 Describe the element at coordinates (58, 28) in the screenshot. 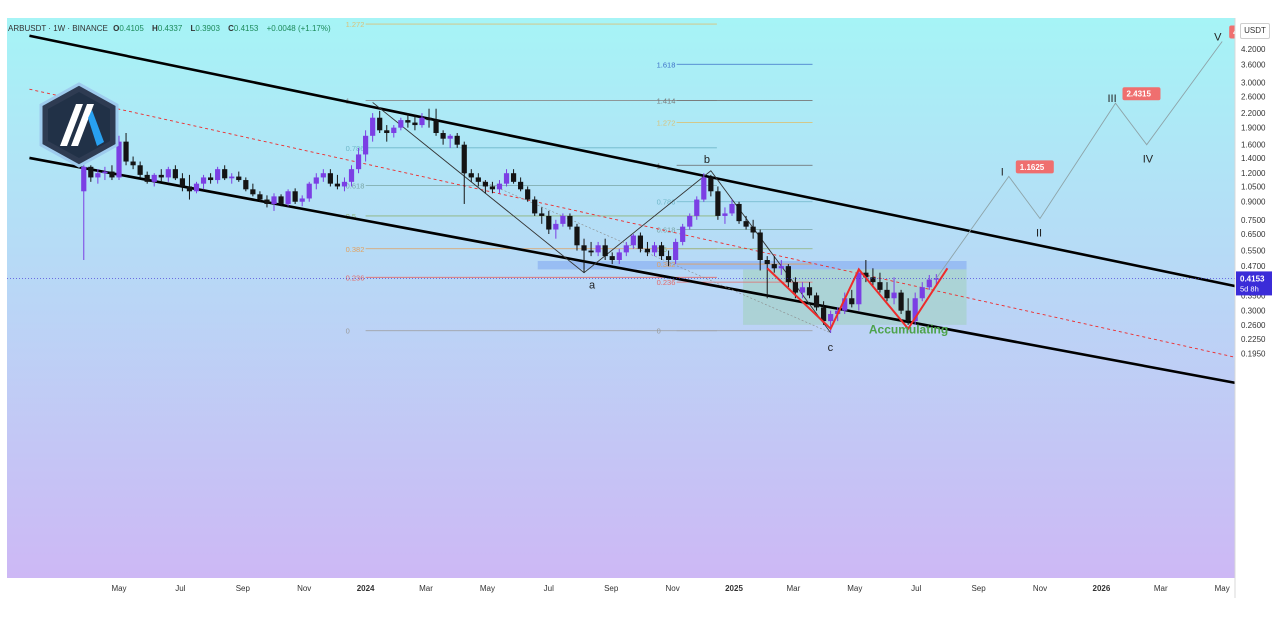

I see `symbol-label: ARBUSDT · 1W · BINANCE` at that location.